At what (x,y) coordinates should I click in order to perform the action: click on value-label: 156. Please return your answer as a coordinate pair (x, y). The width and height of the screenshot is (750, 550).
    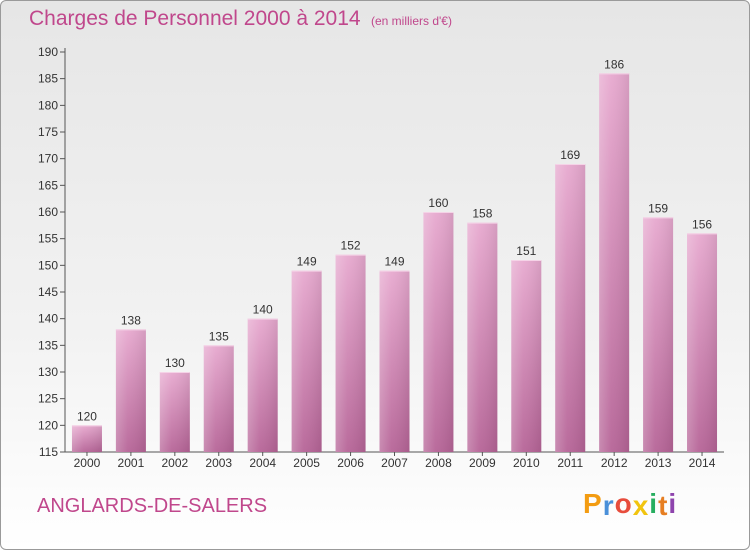
    Looking at the image, I should click on (702, 224).